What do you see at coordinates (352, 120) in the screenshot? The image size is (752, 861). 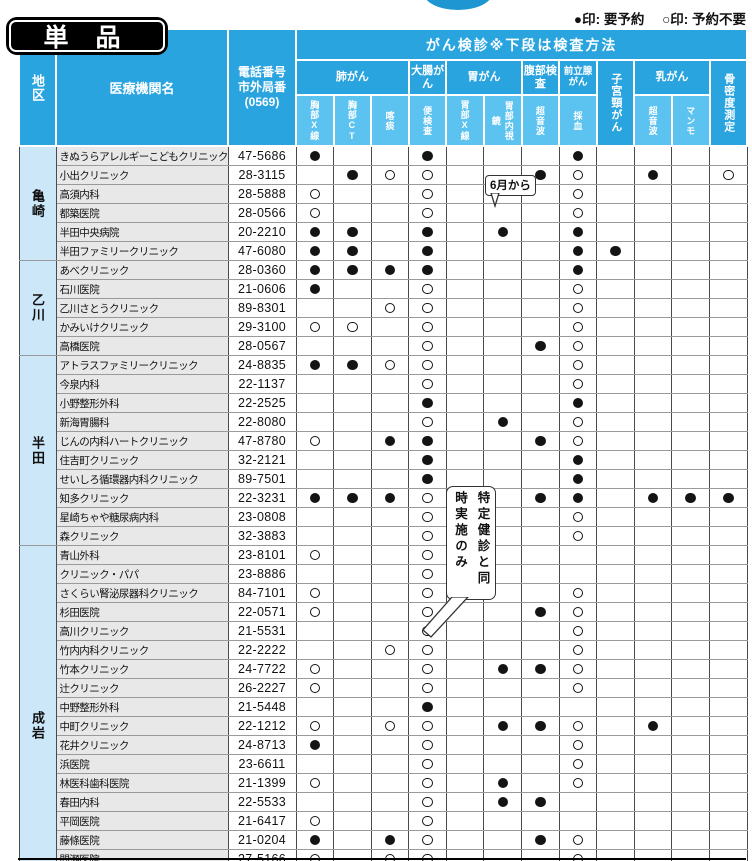 I see `method-chest-ct: 胸部CT` at bounding box center [352, 120].